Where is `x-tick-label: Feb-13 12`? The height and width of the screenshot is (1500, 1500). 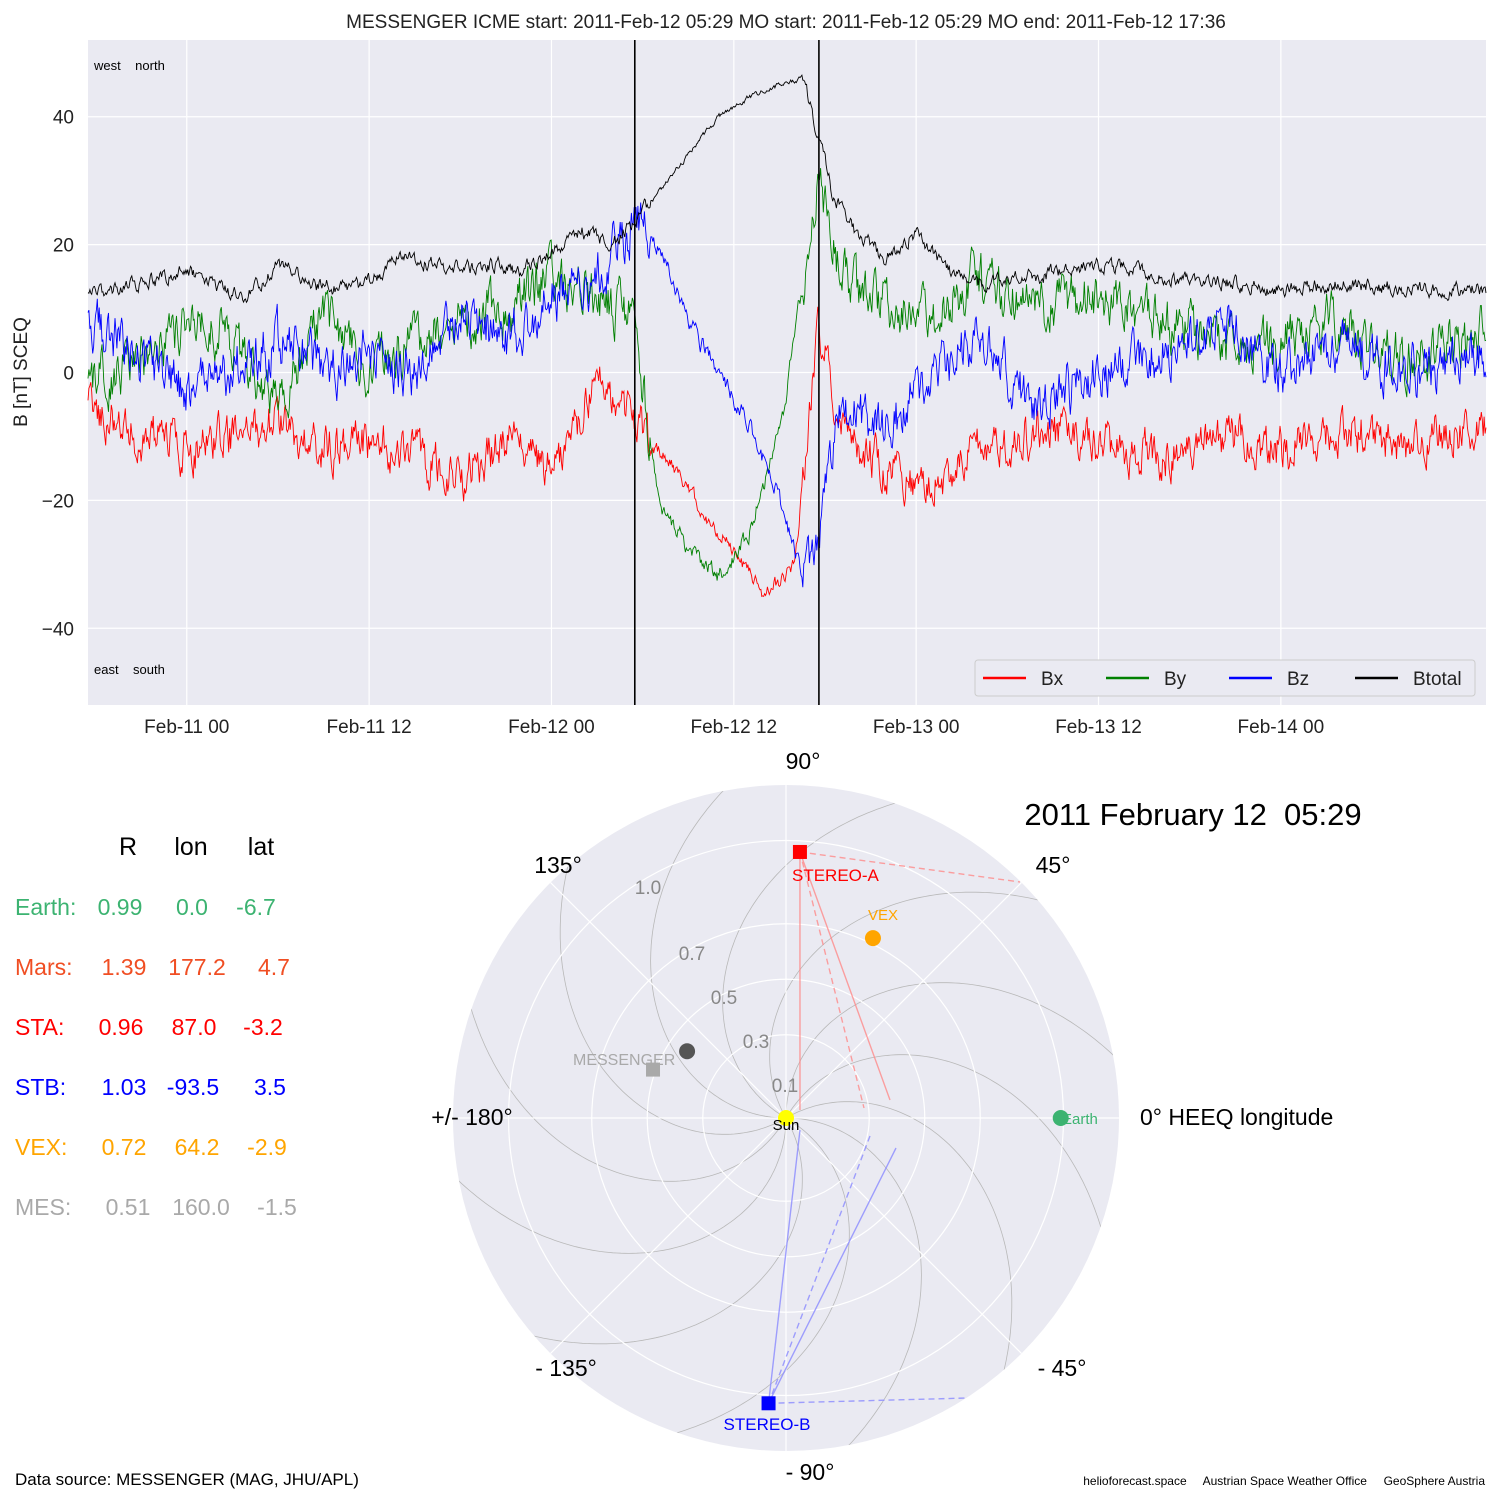 x-tick-label: Feb-13 12 is located at coordinates (1098, 727).